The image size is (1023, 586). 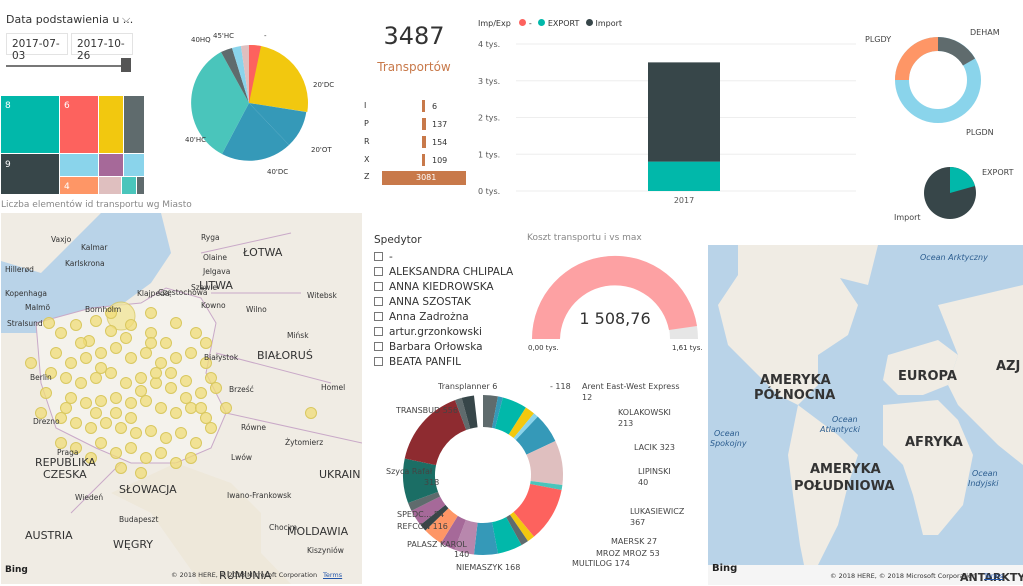 I want to click on spedytor-item: Anna Zadrożna, so click(x=443, y=317).